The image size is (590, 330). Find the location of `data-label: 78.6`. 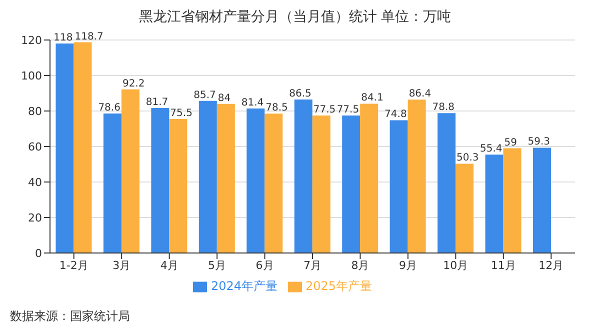

data-label: 78.6 is located at coordinates (109, 108).